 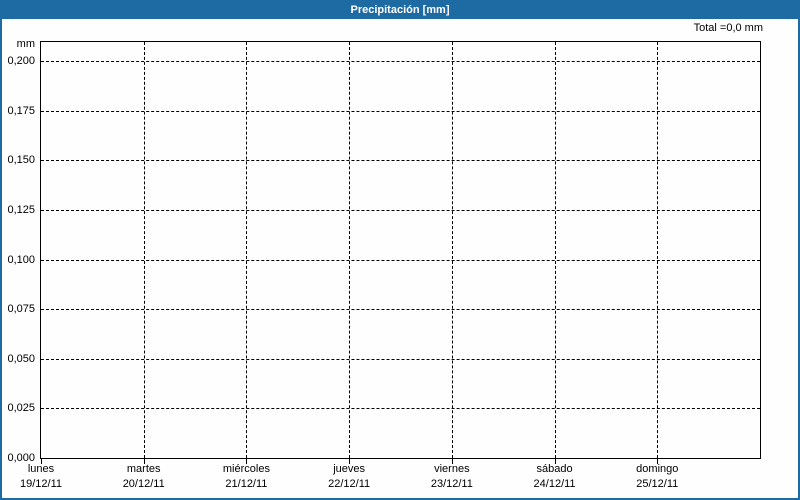 I want to click on x-tick-mark-sábado, so click(x=555, y=461).